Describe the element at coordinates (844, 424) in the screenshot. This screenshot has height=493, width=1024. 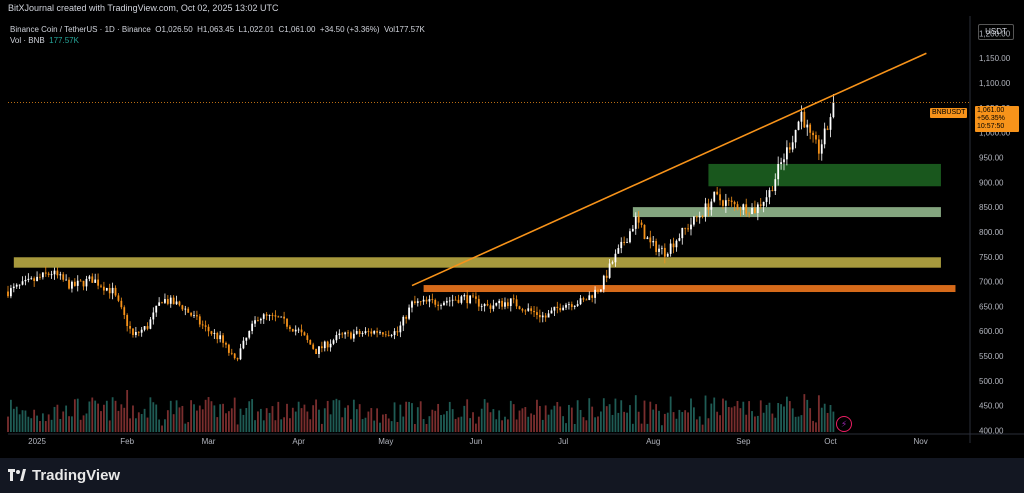
I see `lightning-icon: ⚡` at that location.